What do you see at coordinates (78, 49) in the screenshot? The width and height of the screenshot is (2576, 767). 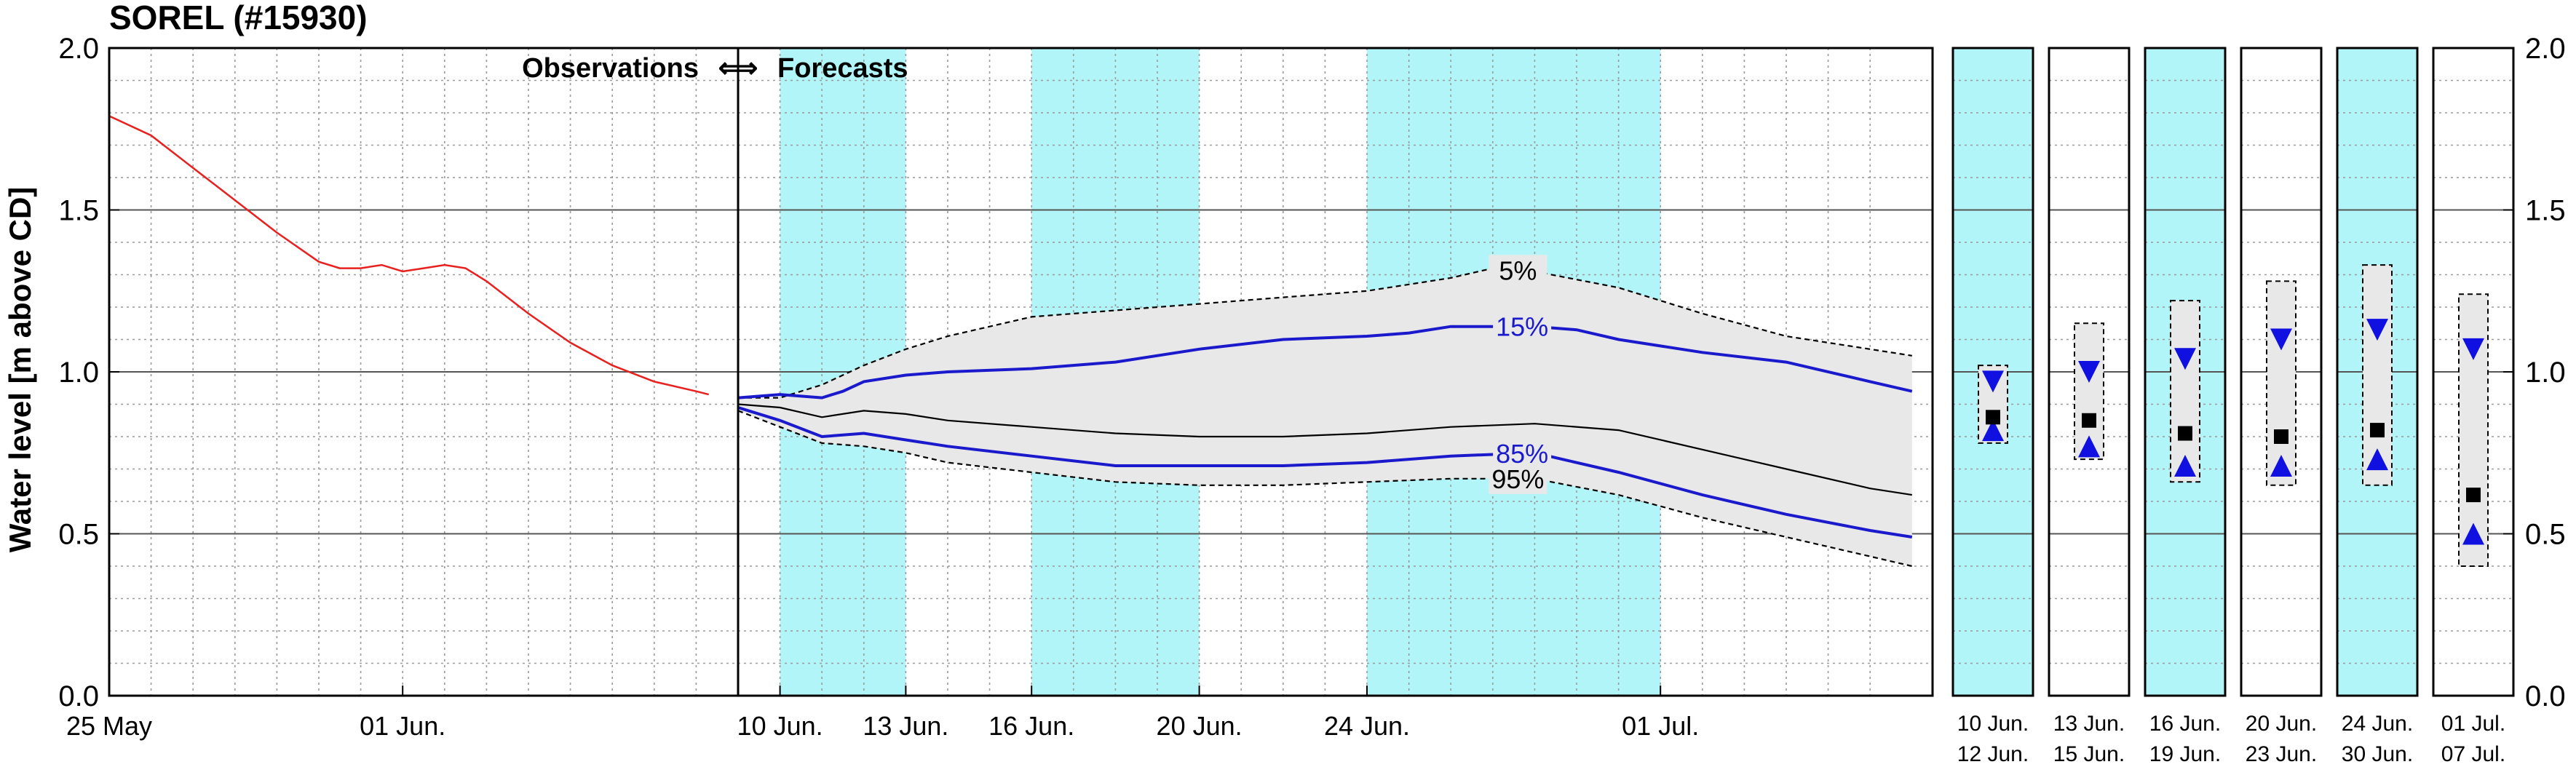 I see `y-tick-label: 2.0` at bounding box center [78, 49].